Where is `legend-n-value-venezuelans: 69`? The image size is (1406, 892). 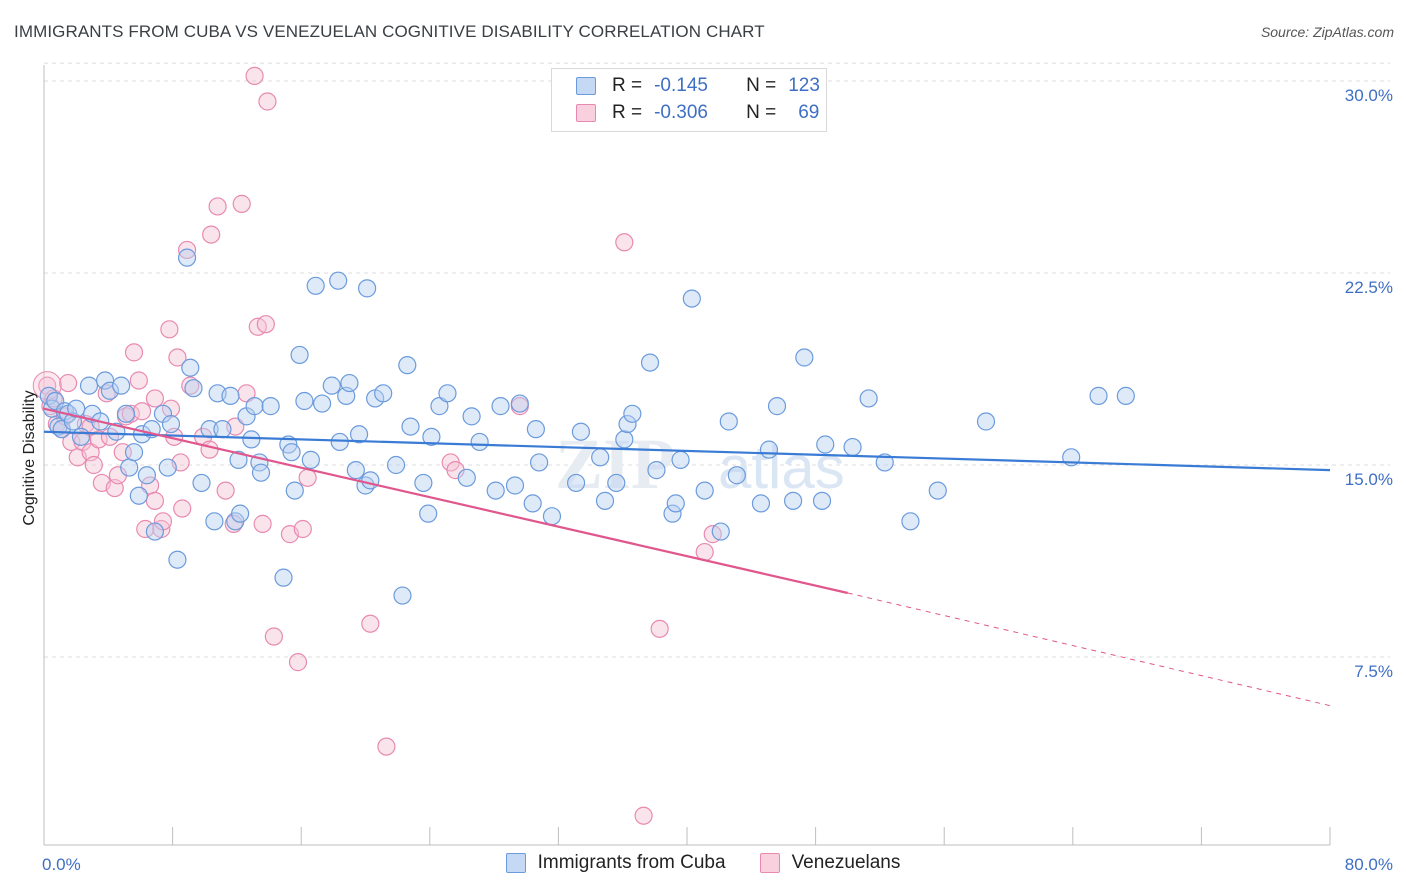
legend-n-value-venezuelans: 69 is located at coordinates (809, 112).